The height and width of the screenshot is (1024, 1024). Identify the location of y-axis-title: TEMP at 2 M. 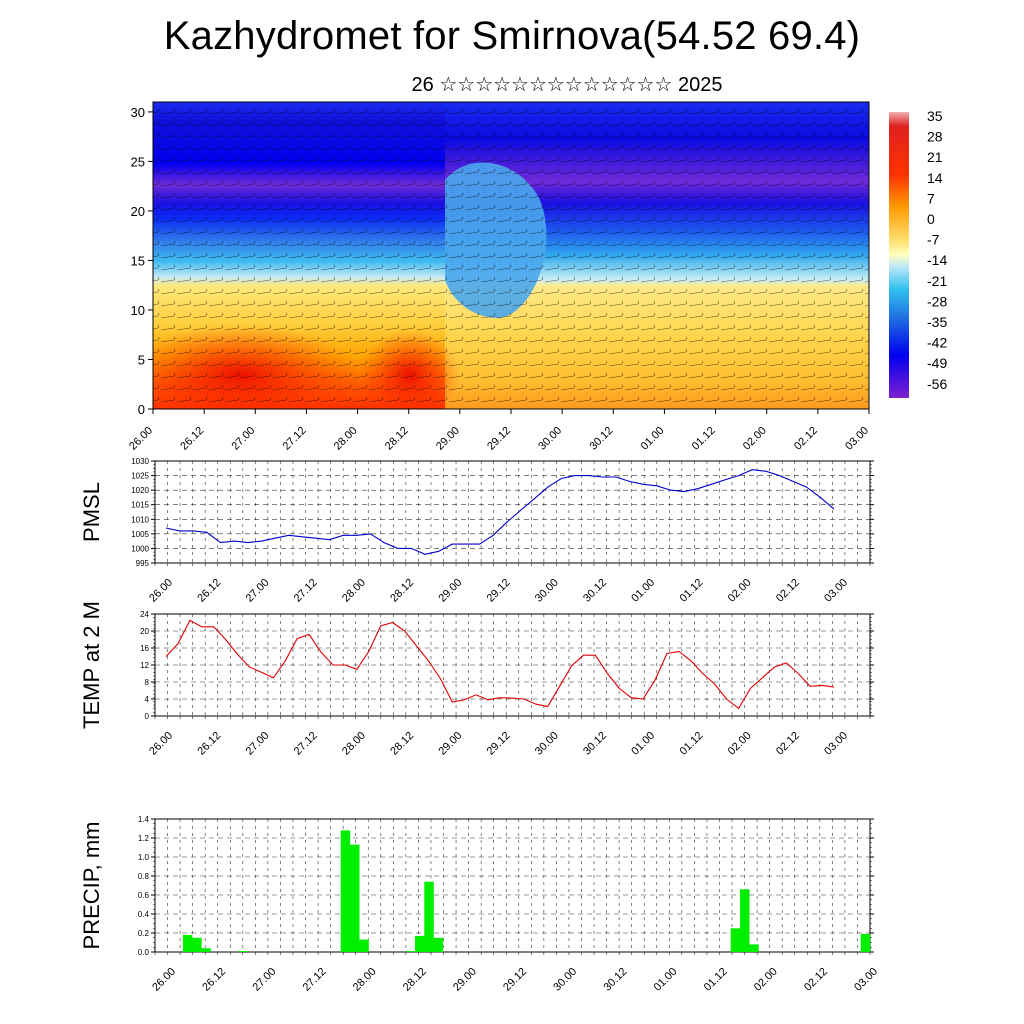
(91, 665).